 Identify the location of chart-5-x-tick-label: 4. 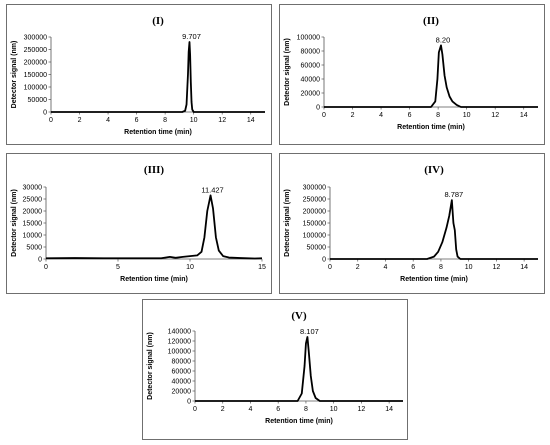
(251, 409).